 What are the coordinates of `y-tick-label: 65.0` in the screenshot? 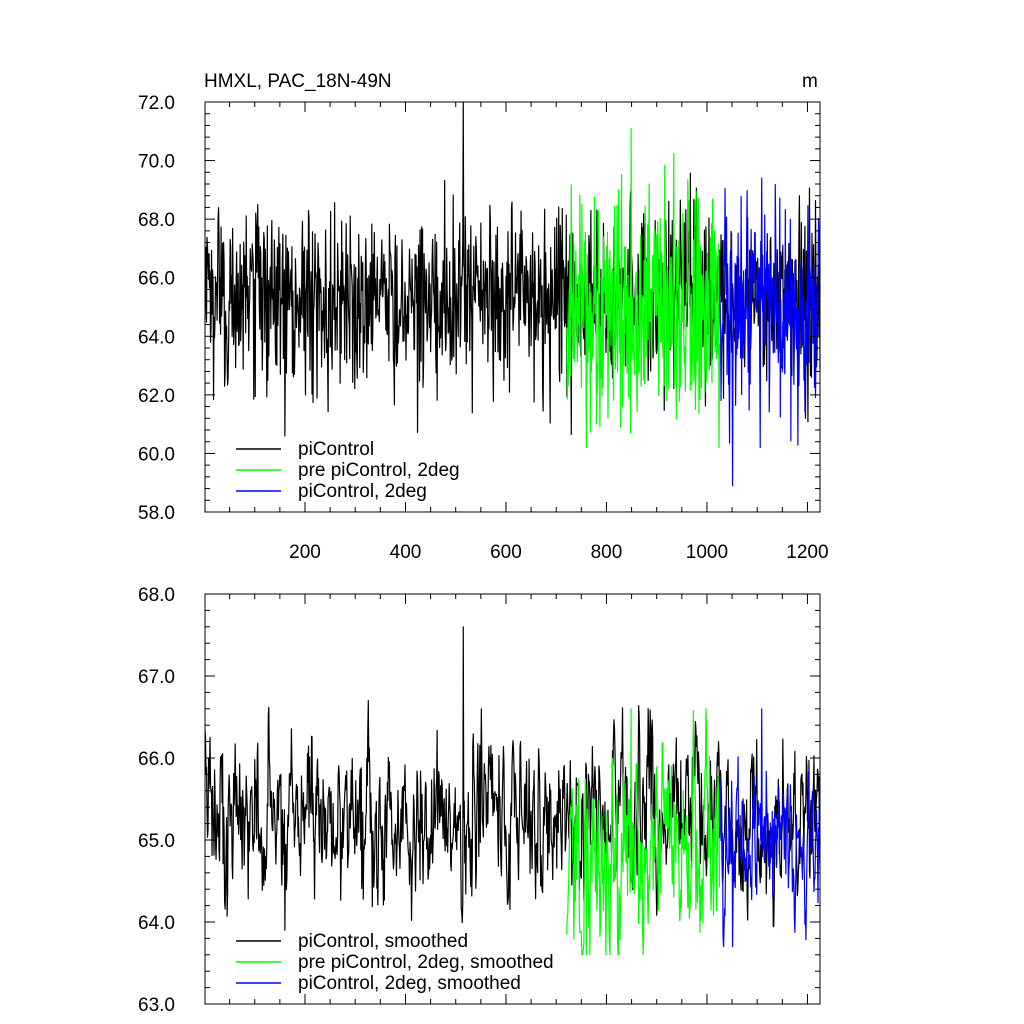 It's located at (156, 841).